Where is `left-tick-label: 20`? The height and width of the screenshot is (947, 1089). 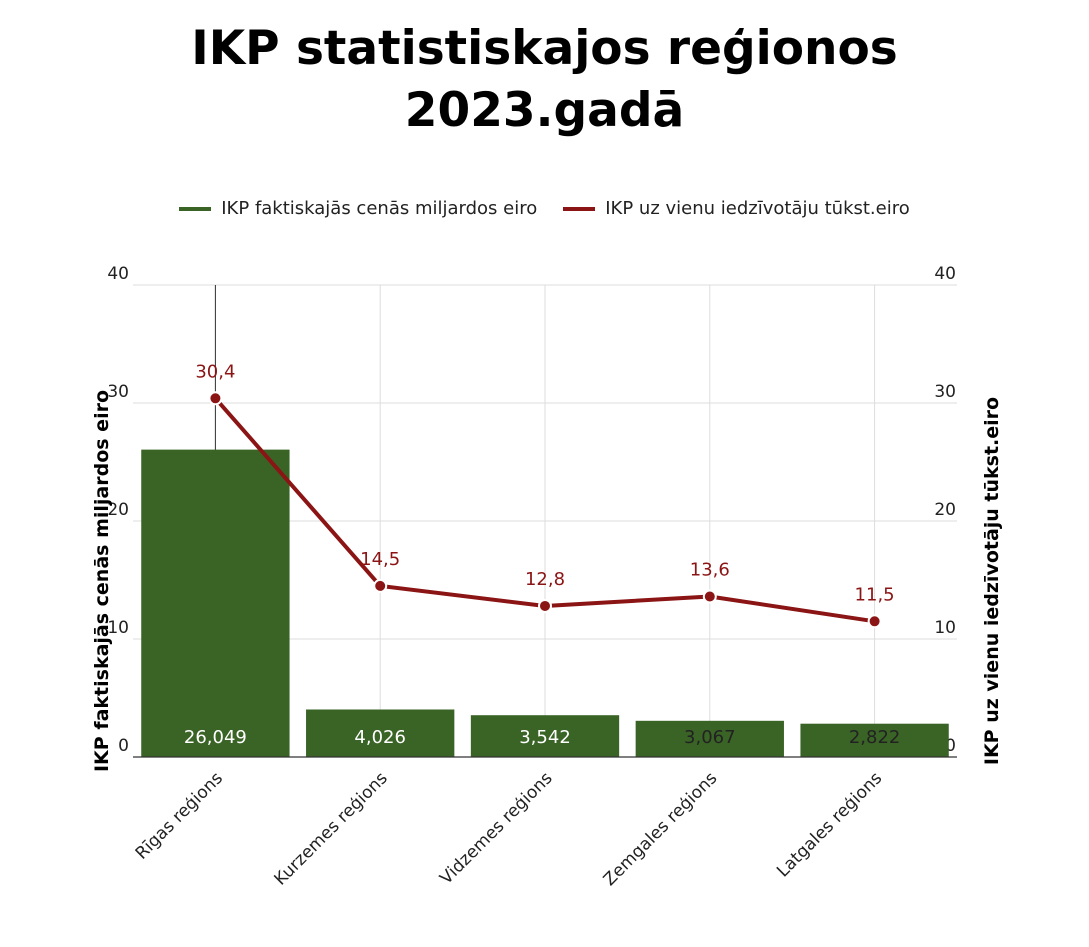 left-tick-label: 20 is located at coordinates (118, 510).